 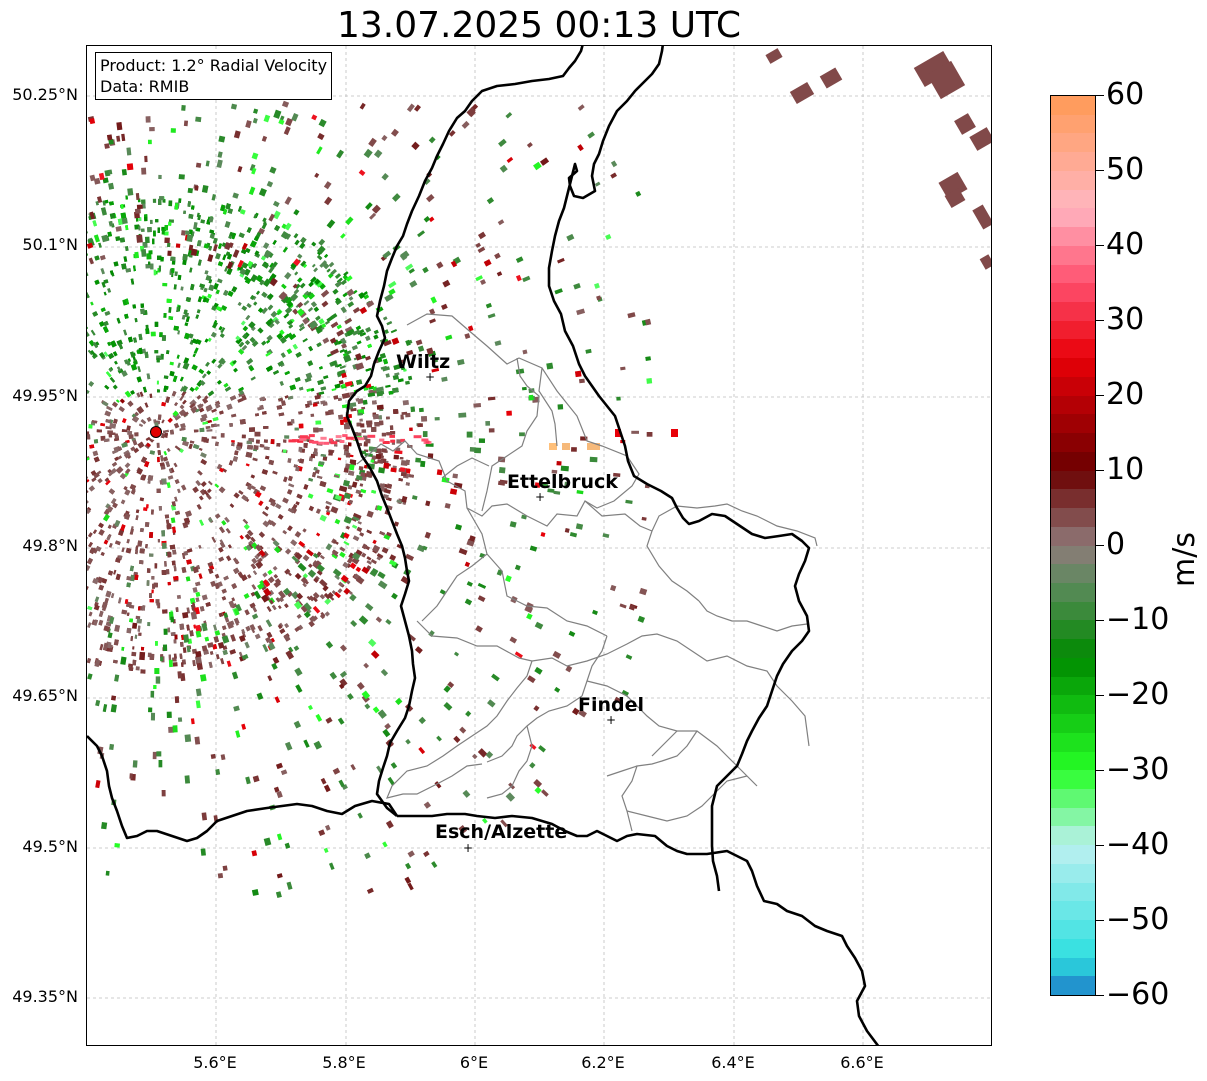 I want to click on colorbar-tick-label: 50, so click(x=1125, y=169).